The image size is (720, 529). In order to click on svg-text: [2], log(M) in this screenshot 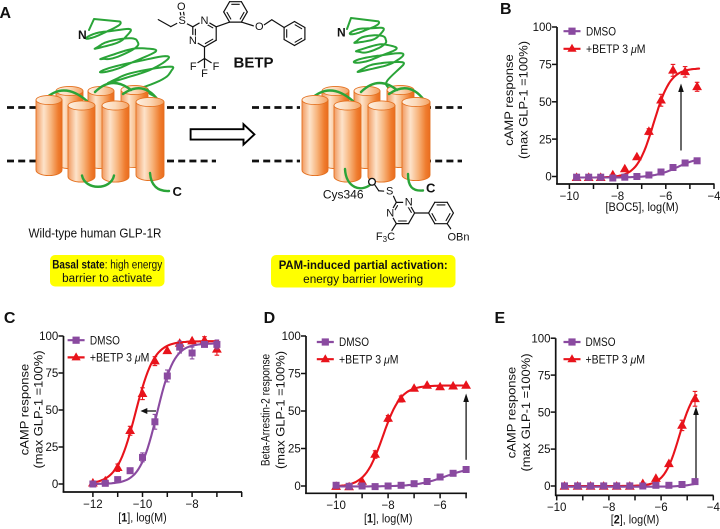, I will do `click(635, 520)`.